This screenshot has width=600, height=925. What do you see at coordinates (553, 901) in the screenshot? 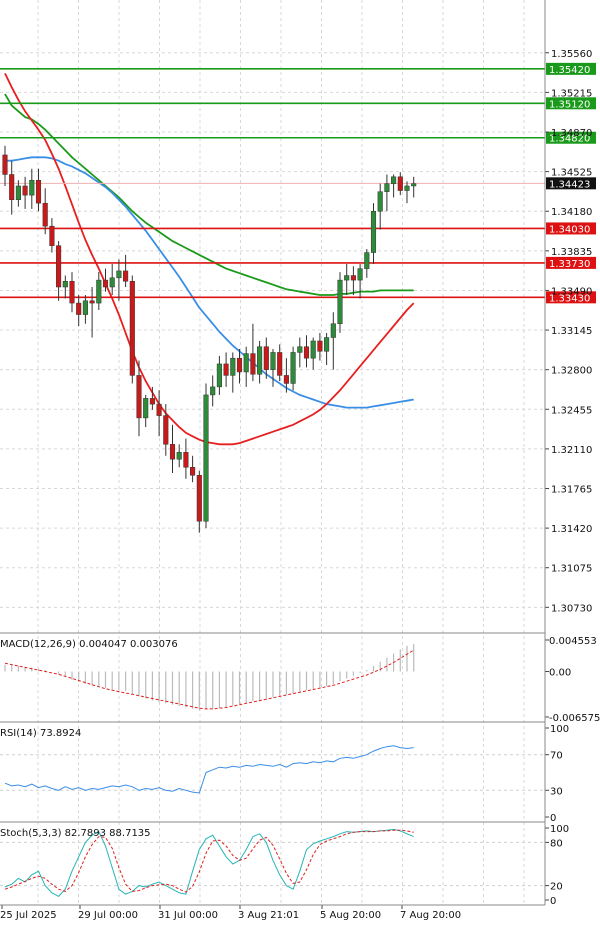
I see `stoch-tick-label: 0` at bounding box center [553, 901].